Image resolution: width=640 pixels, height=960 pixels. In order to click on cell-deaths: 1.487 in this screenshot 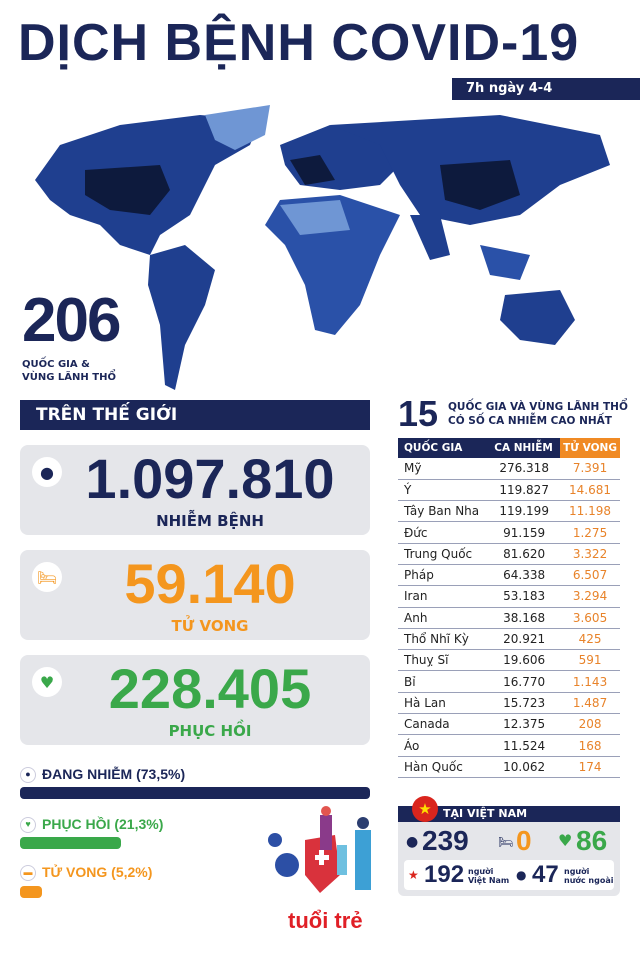, I will do `click(590, 703)`.